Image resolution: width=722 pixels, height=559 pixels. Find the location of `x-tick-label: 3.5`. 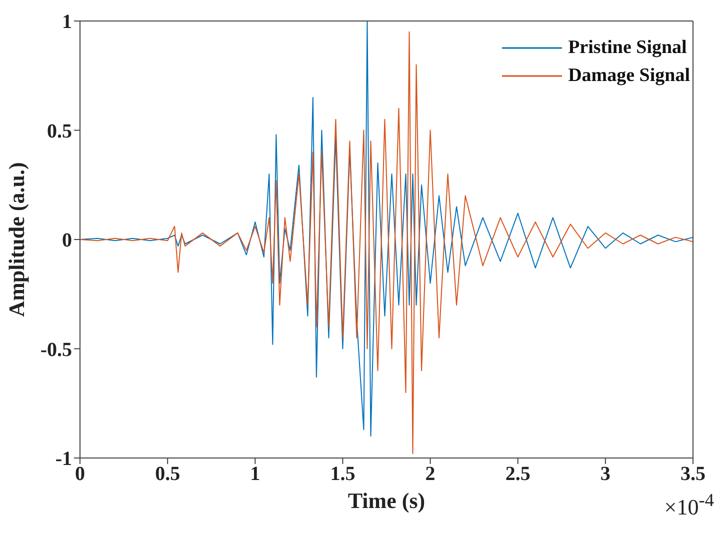

x-tick-label: 3.5 is located at coordinates (693, 474).